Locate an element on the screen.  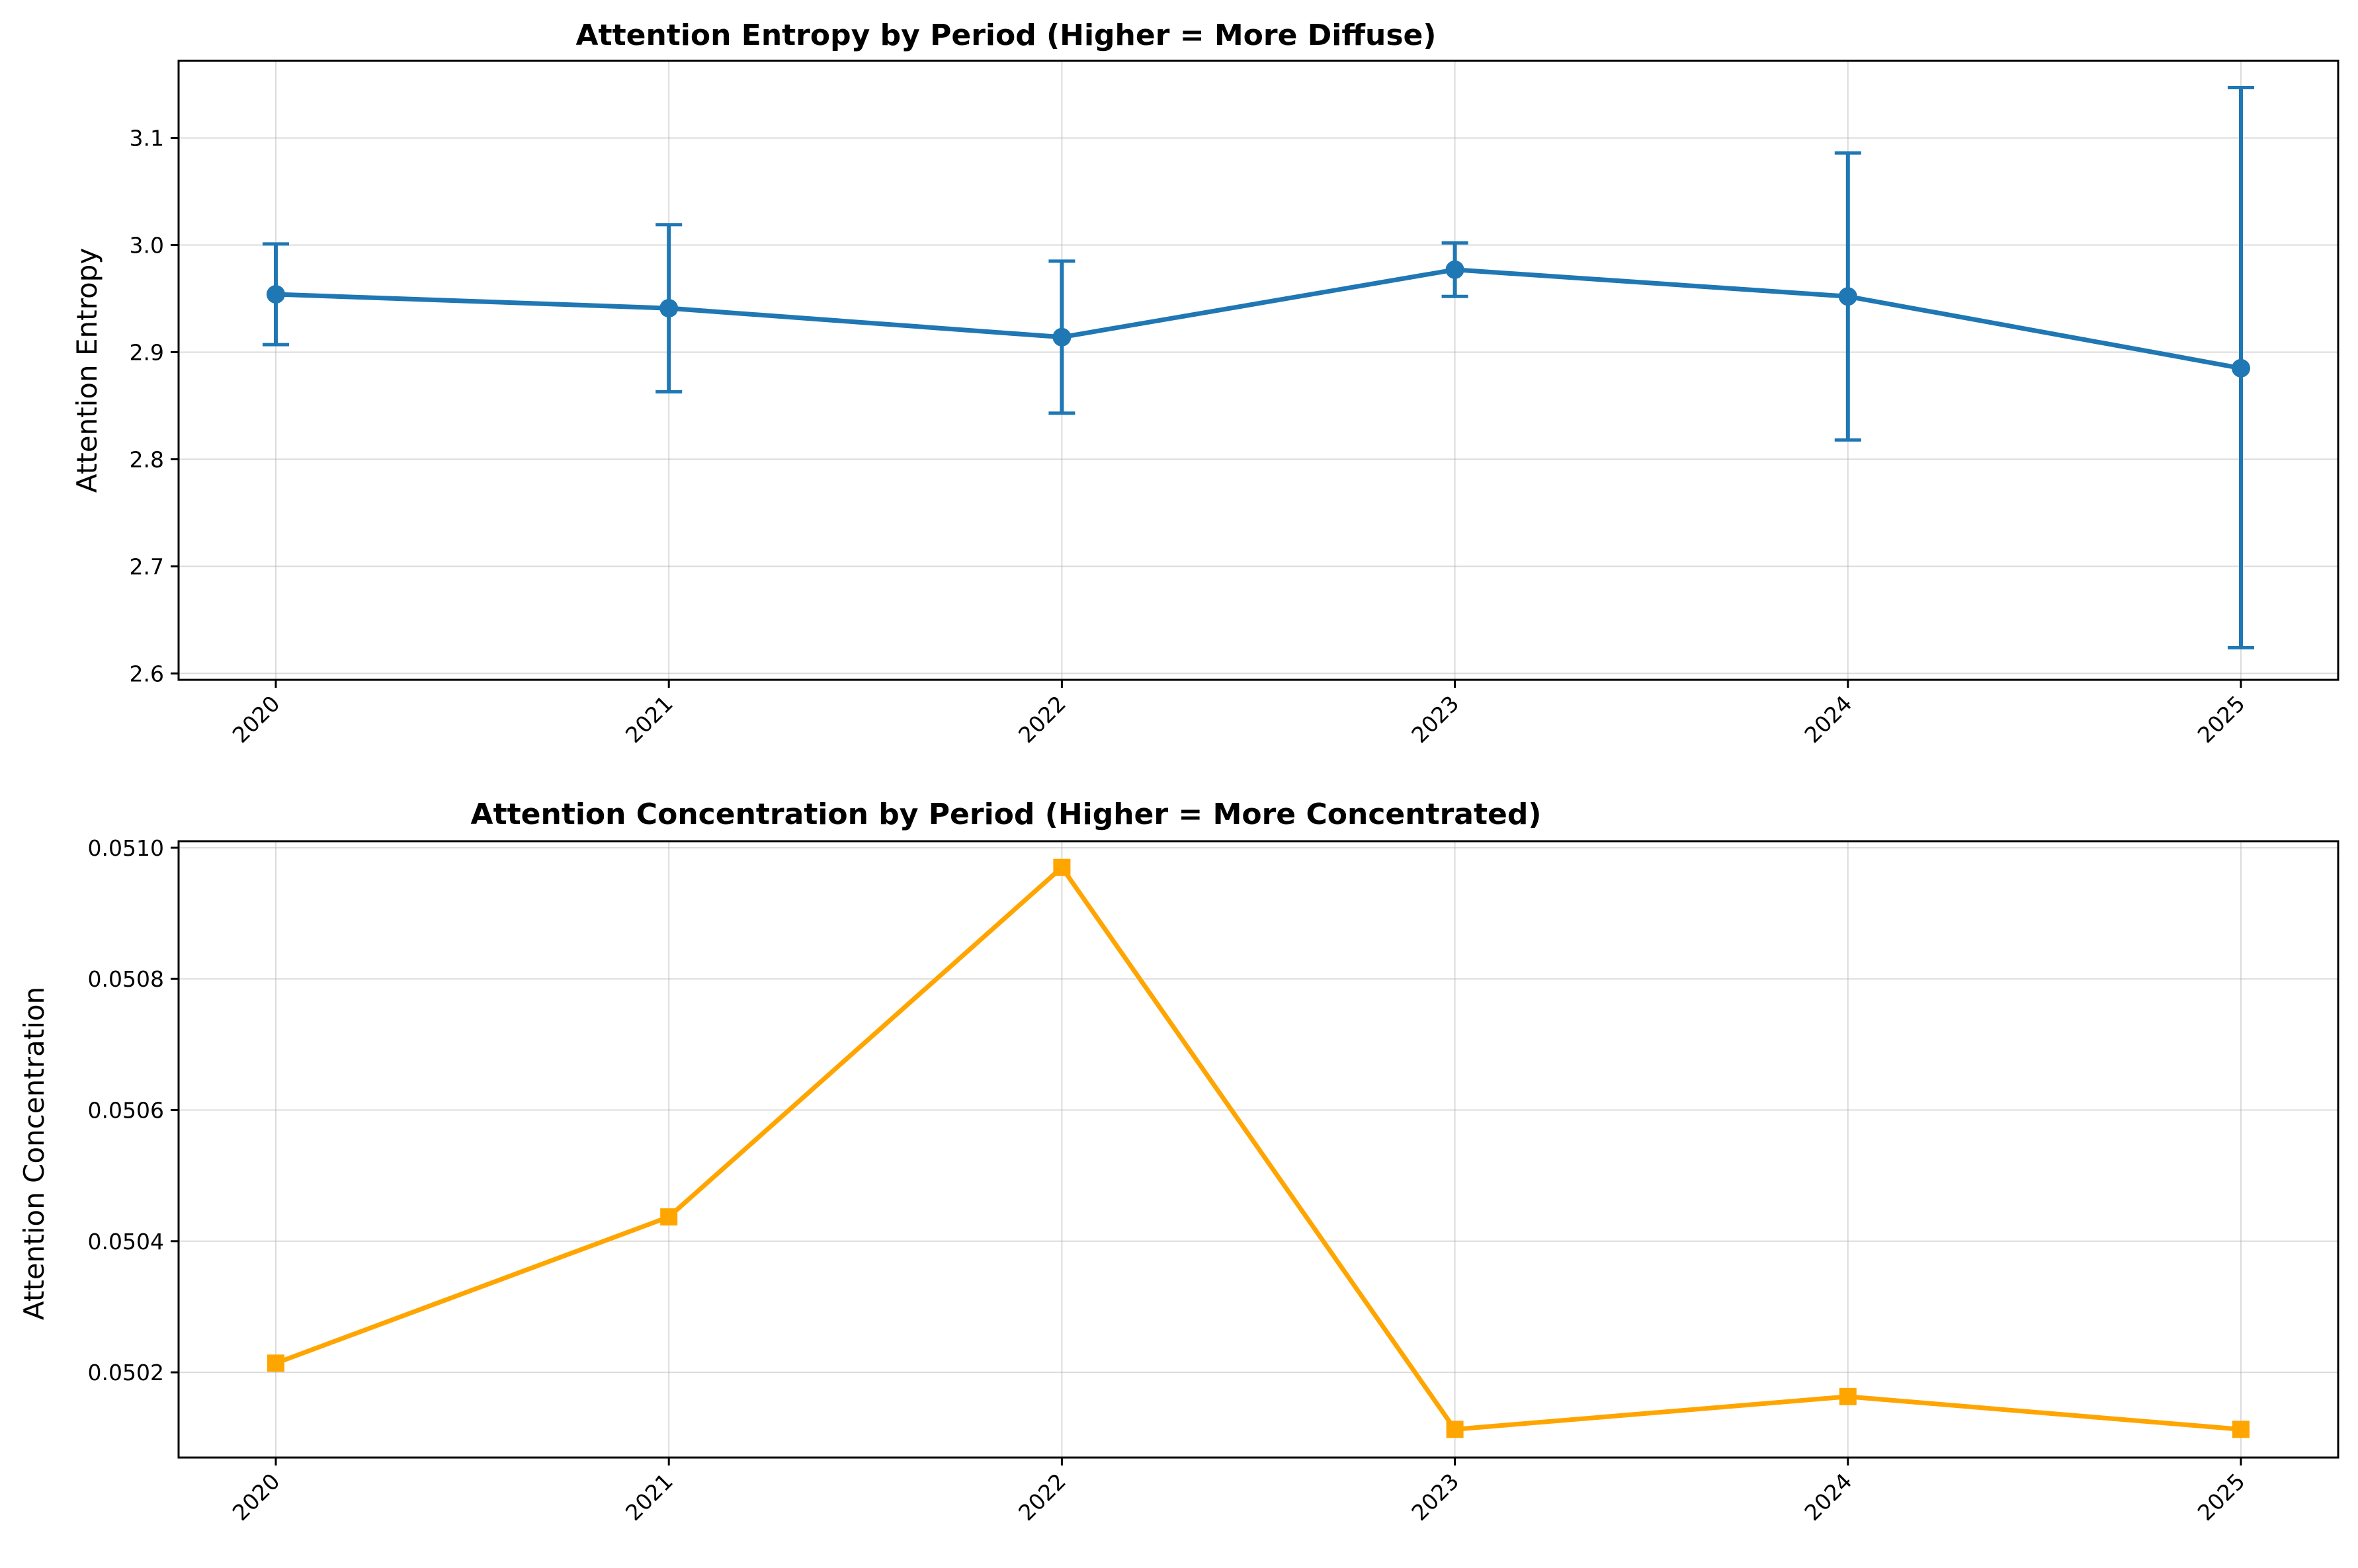
entropy-y-tick-label: 3.1 is located at coordinates (147, 138).